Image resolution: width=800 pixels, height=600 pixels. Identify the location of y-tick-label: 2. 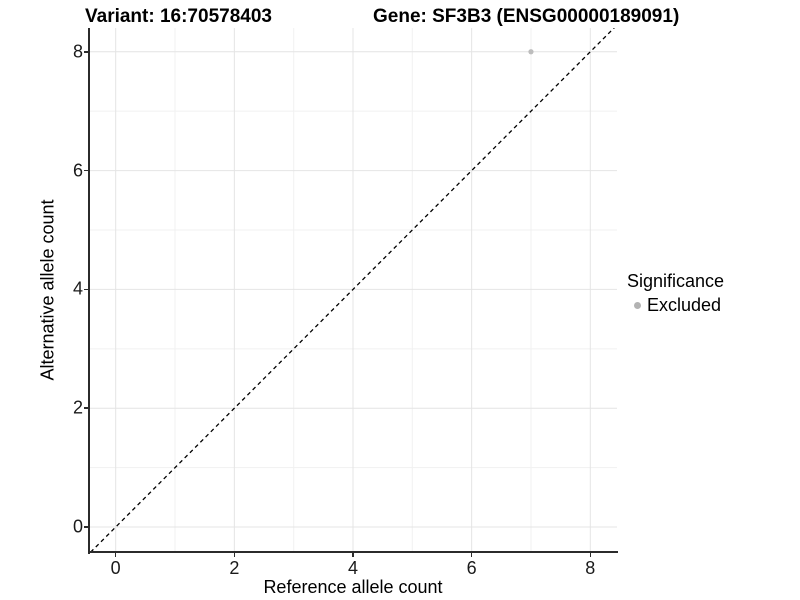
(77, 407).